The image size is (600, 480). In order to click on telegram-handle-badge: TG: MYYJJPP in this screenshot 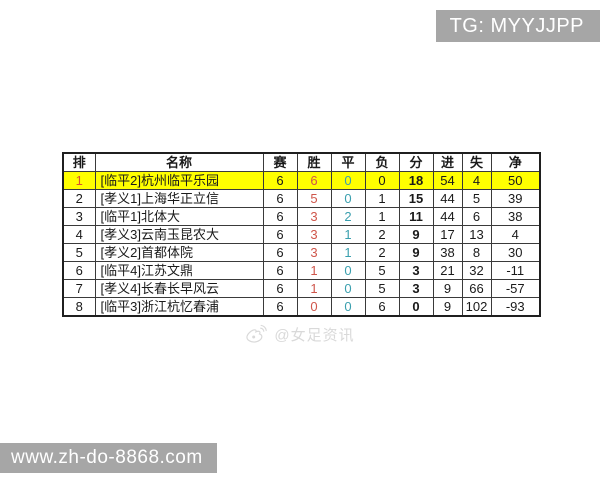, I will do `click(517, 26)`.